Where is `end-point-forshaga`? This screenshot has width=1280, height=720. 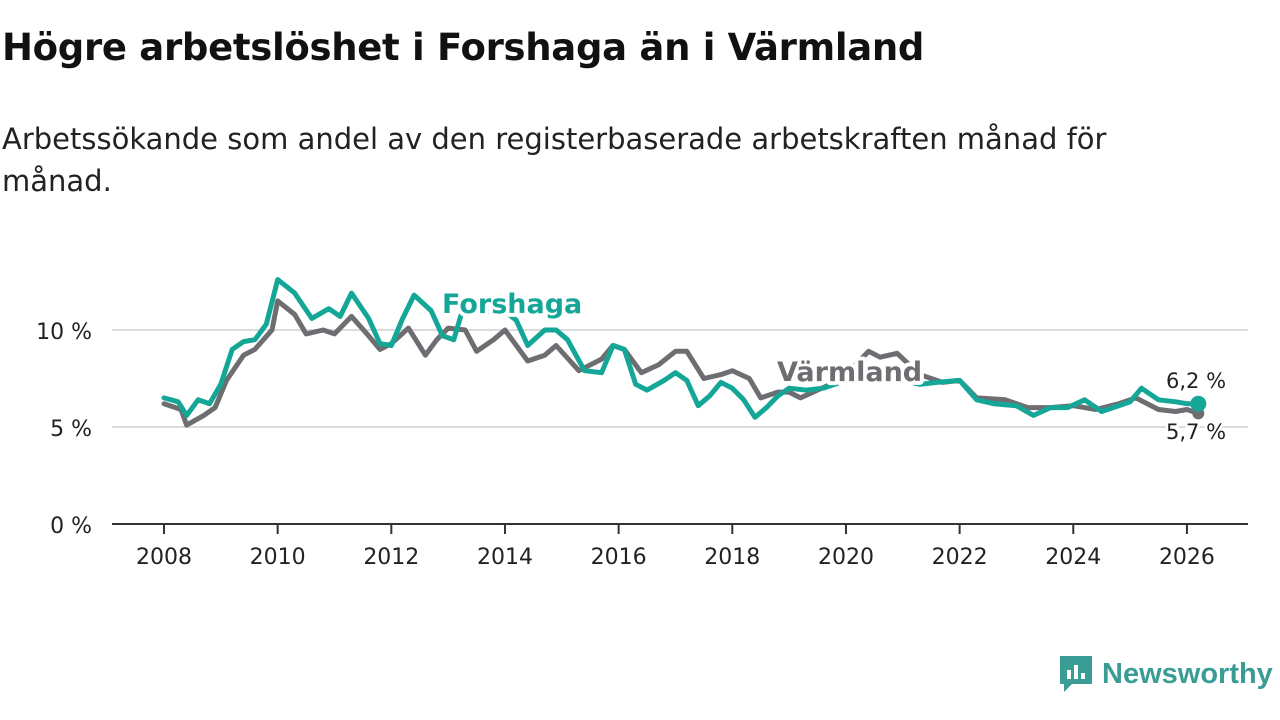
end-point-forshaga is located at coordinates (1198, 403).